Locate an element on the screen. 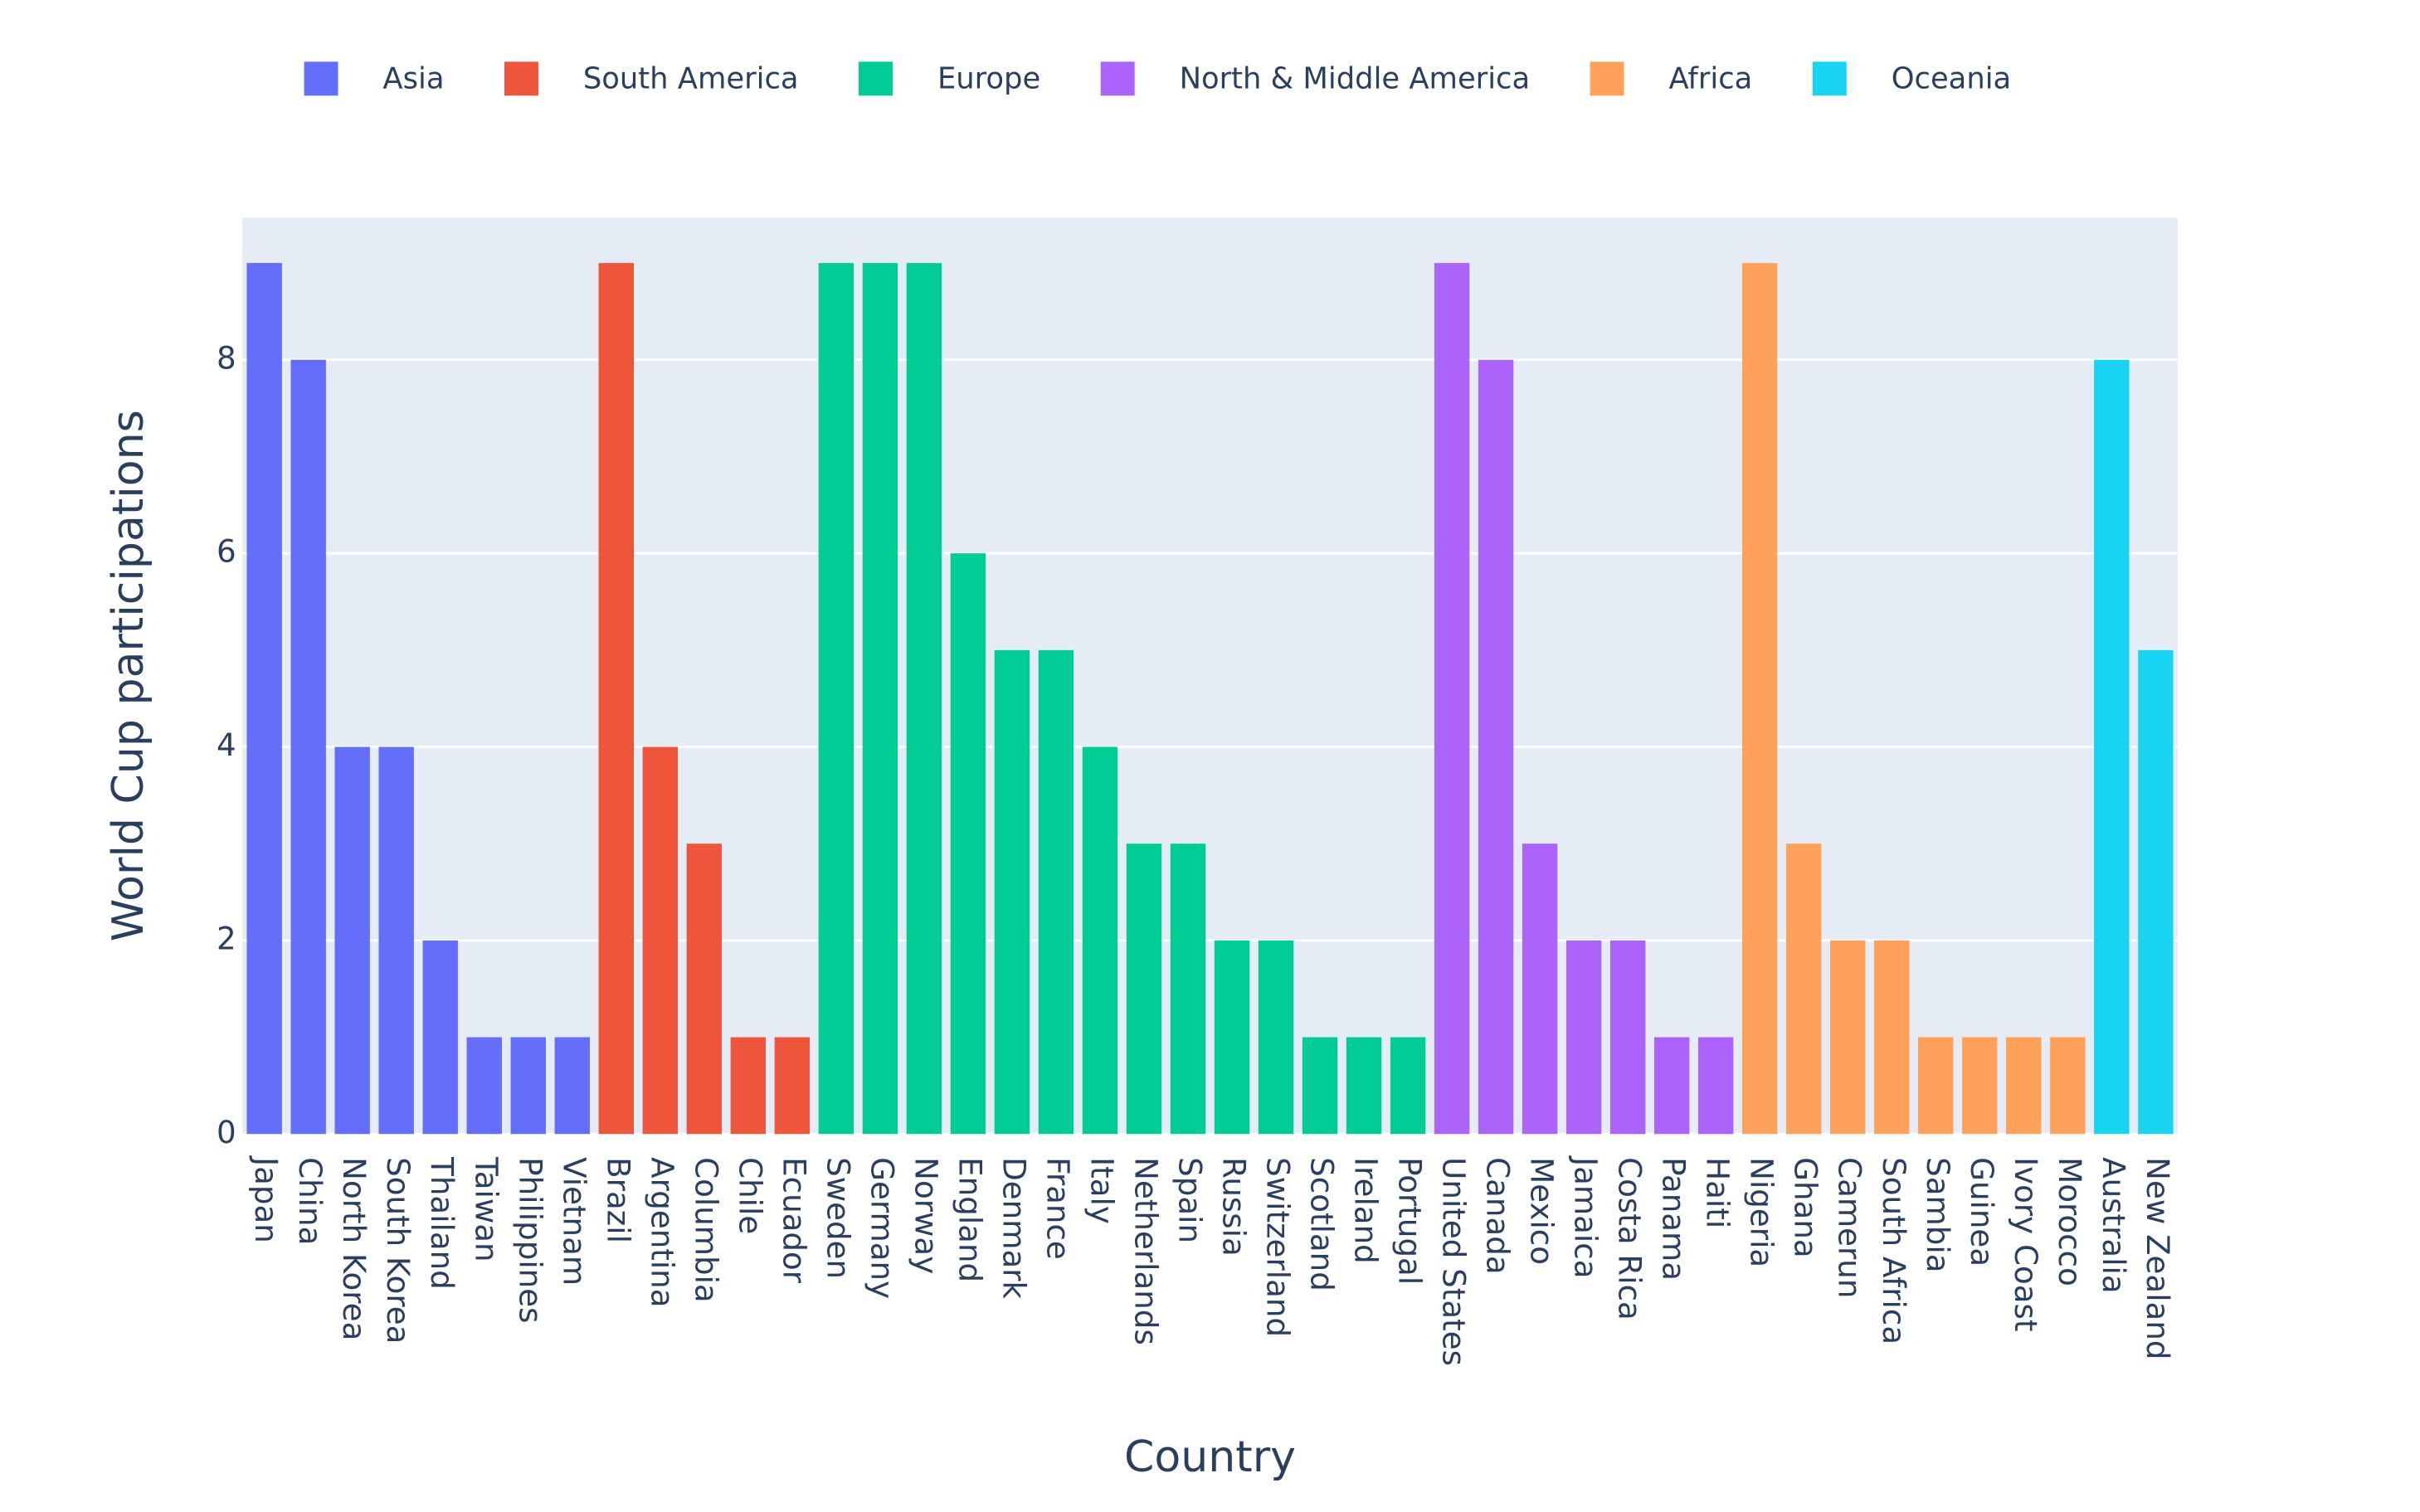 This screenshot has width=2420, height=1512. x-tick-label: Ghana is located at coordinates (1806, 1208).